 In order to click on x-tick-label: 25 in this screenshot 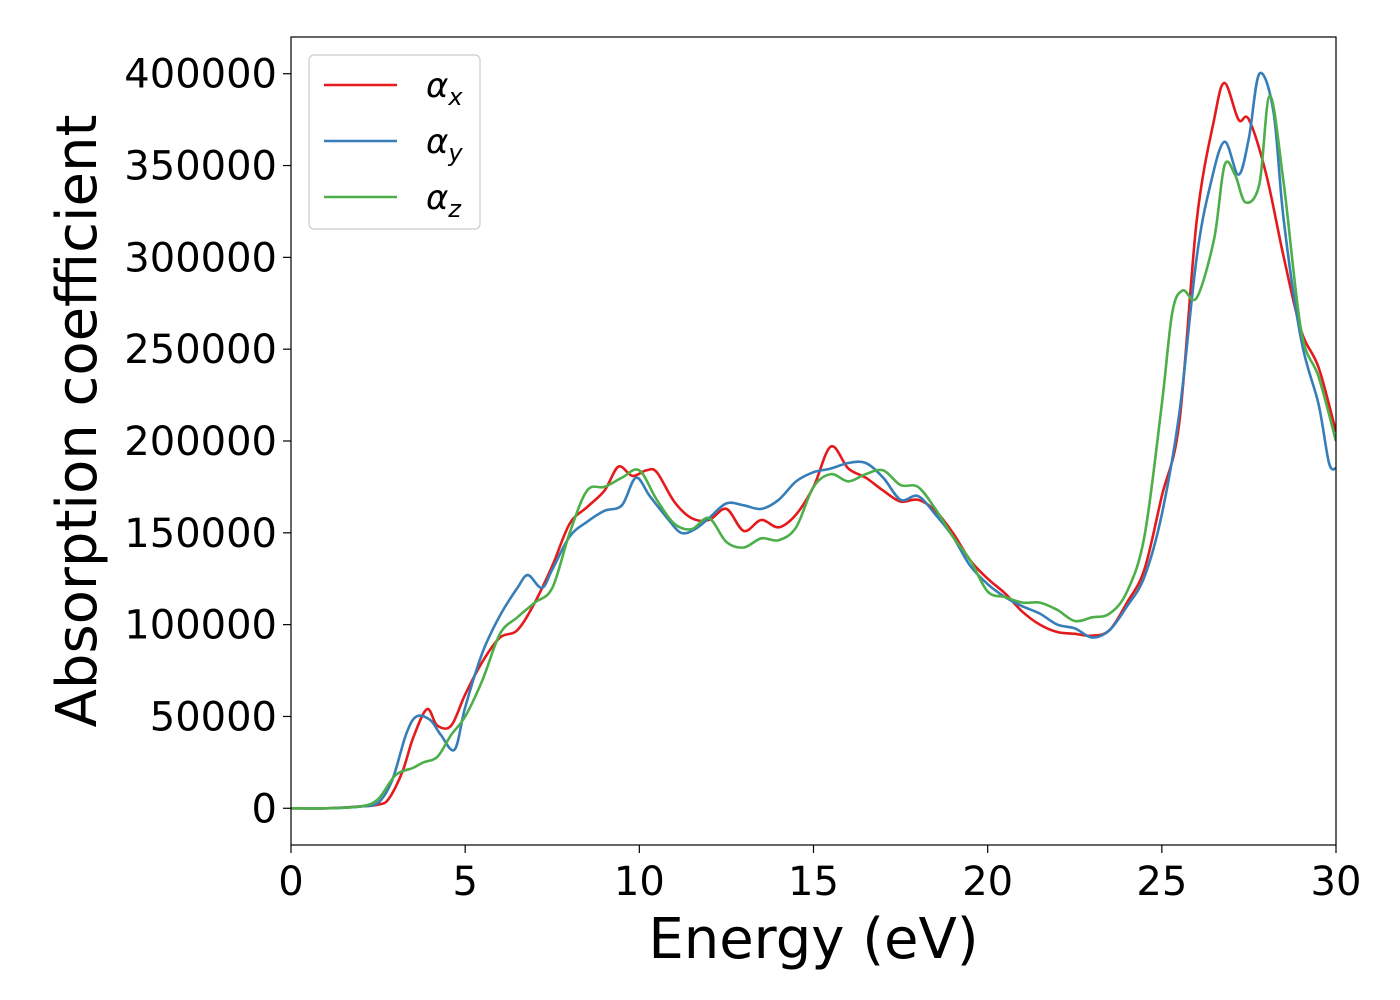, I will do `click(1161, 882)`.